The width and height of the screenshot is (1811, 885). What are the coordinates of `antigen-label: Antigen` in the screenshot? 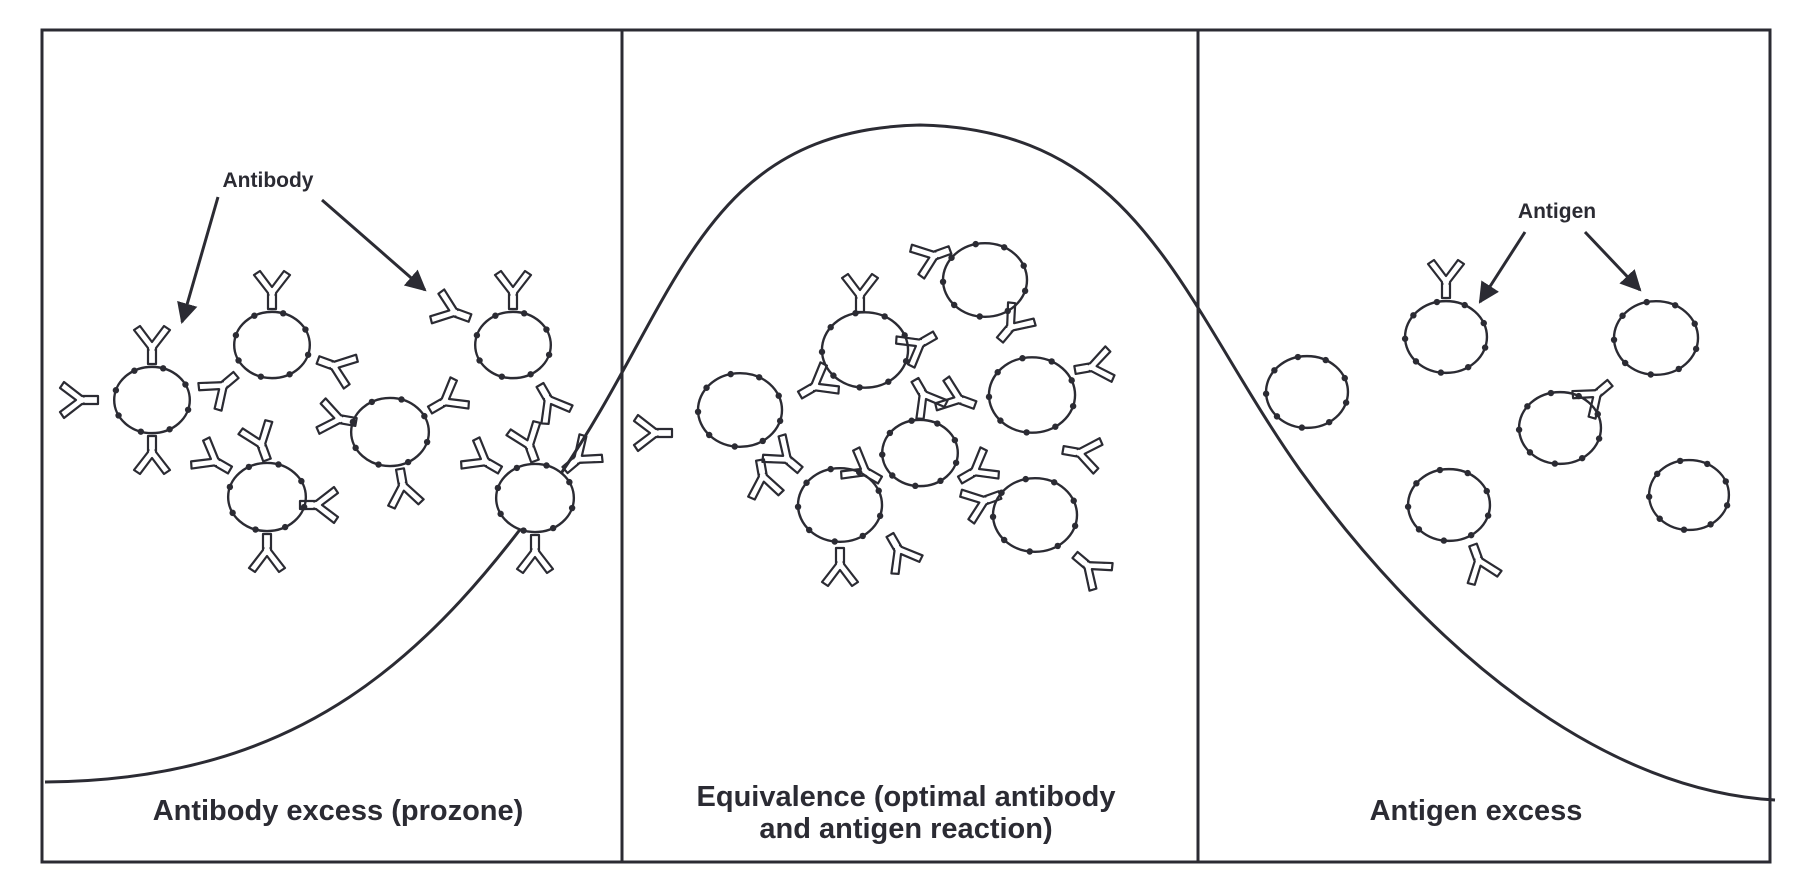 It's located at (1557, 211).